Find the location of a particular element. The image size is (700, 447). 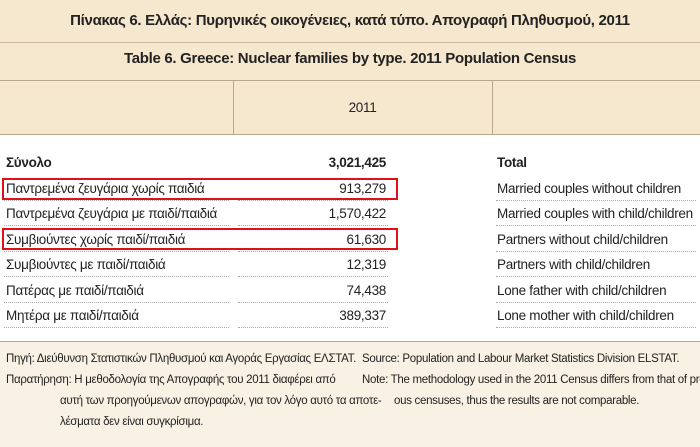

row-label-greek: Συμβιούντες χωρίς παιδί/παιδιά is located at coordinates (96, 239).